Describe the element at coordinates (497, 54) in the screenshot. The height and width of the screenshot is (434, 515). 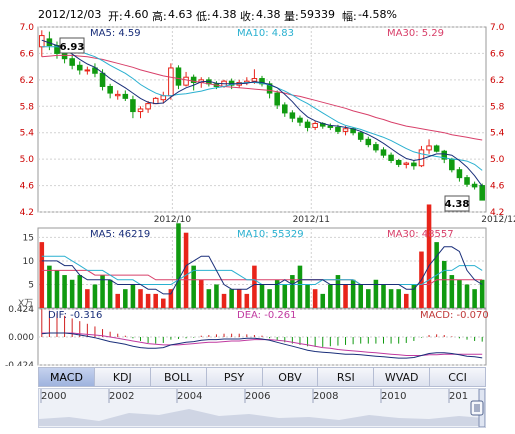
I see `price-ytick-right: 6.6` at that location.